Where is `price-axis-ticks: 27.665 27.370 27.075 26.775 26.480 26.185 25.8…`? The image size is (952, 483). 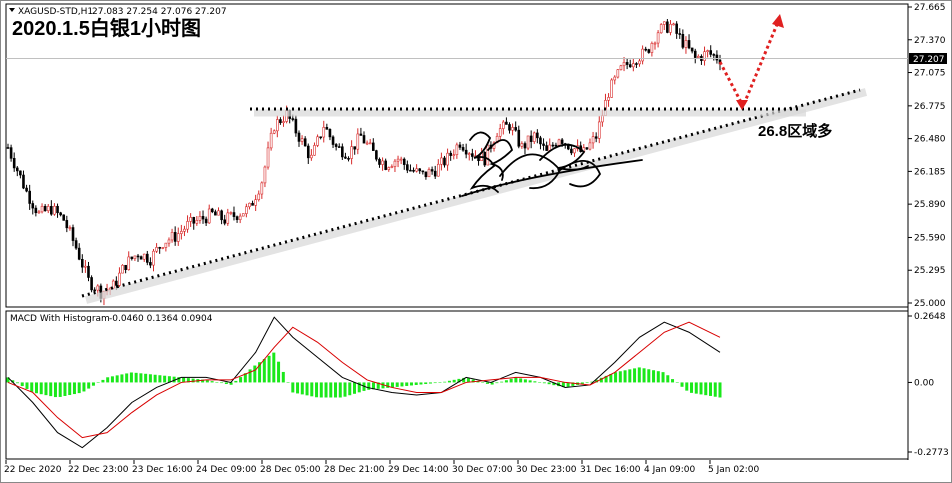
price-axis-ticks: 27.665 27.370 27.075 26.775 26.480 26.185 25.8… is located at coordinates (927, 156).